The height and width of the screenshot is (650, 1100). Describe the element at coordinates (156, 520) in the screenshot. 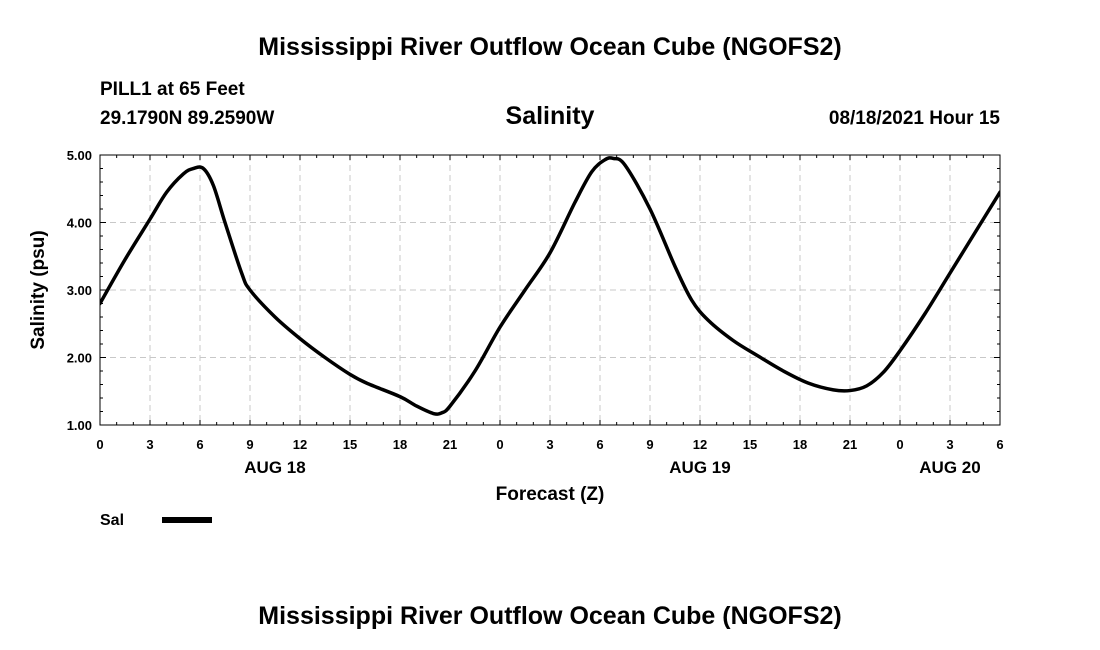

I see `legend: Sal` at that location.